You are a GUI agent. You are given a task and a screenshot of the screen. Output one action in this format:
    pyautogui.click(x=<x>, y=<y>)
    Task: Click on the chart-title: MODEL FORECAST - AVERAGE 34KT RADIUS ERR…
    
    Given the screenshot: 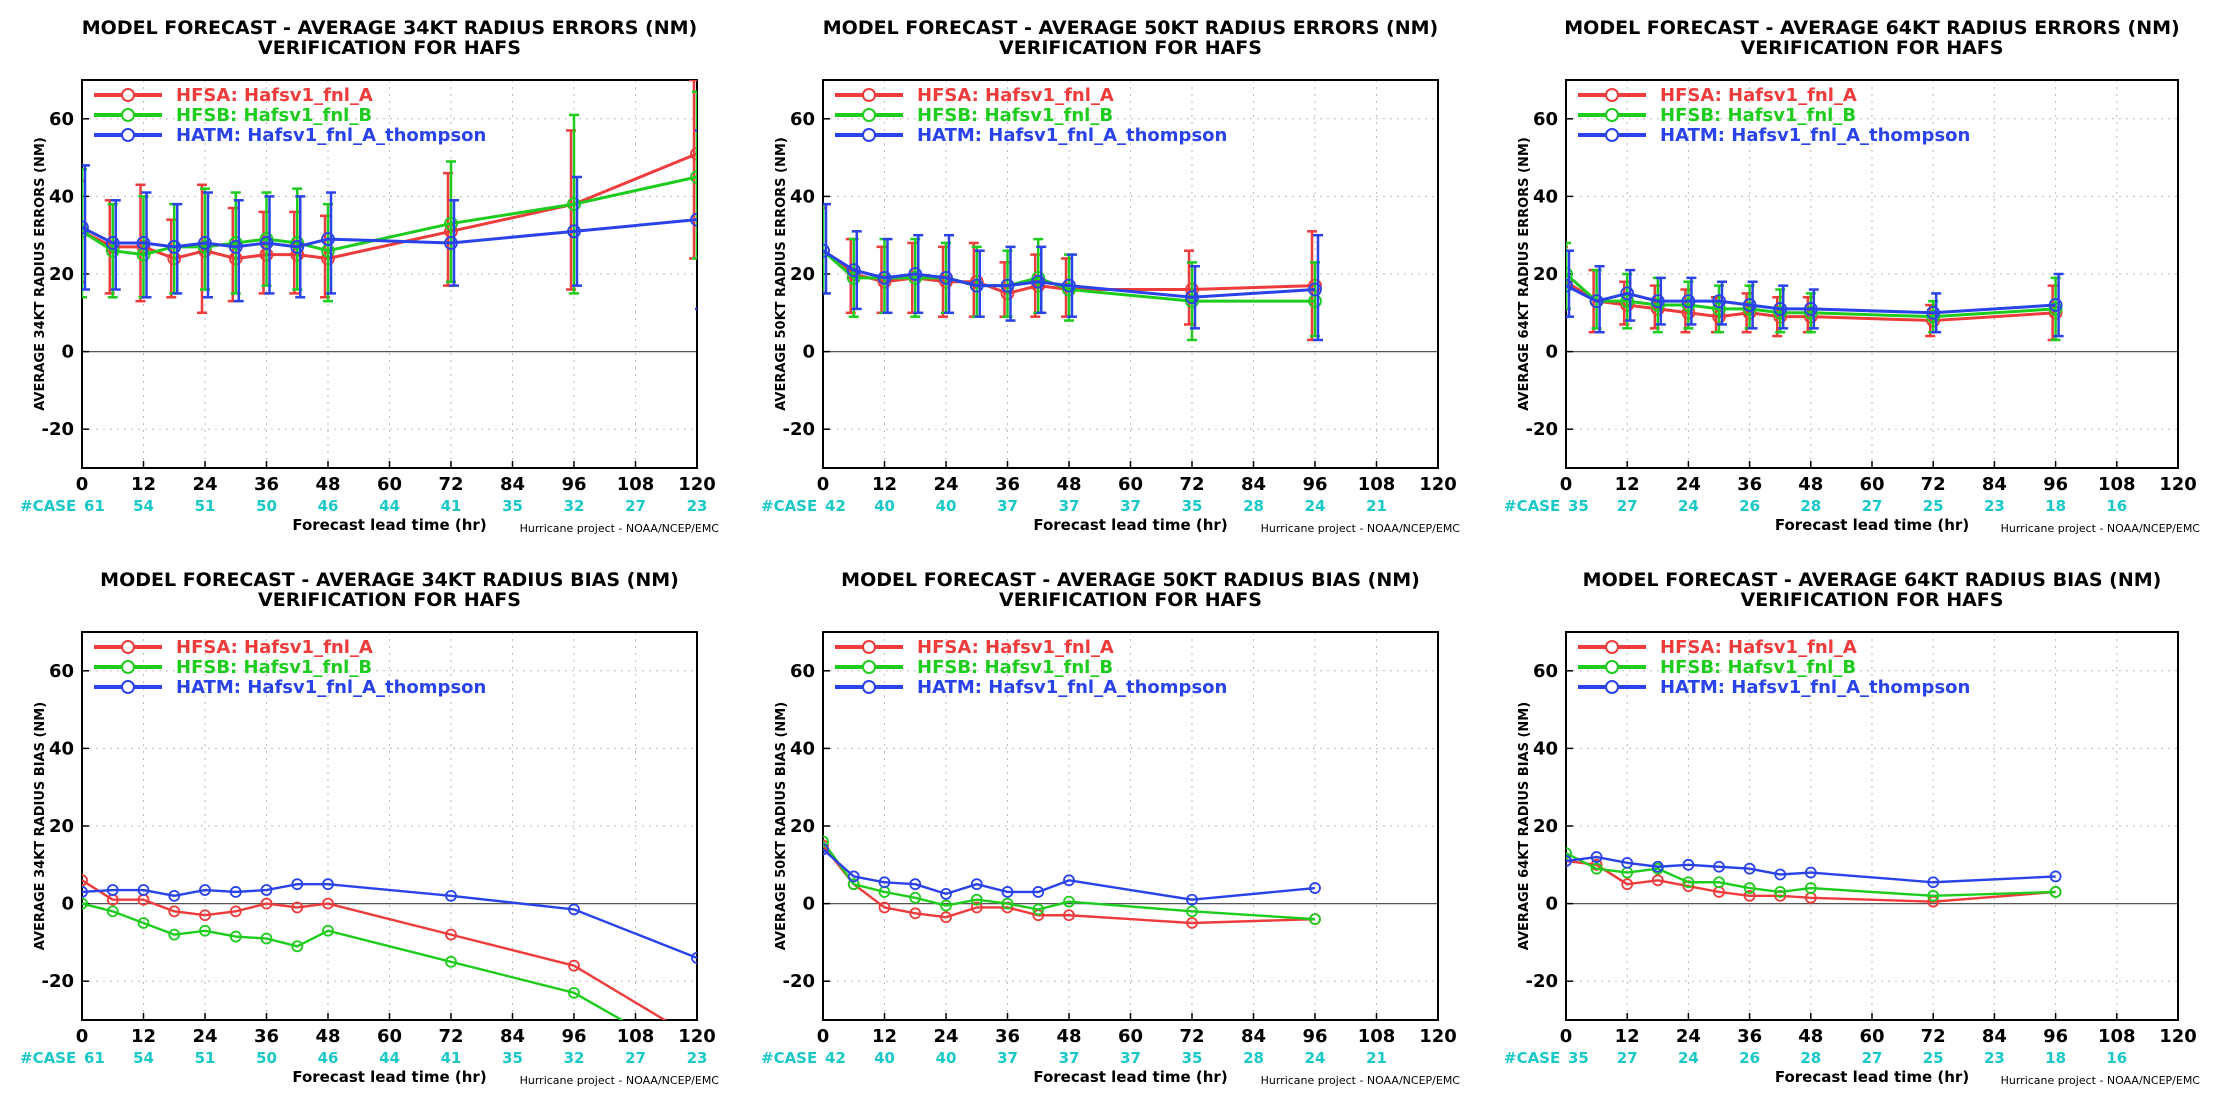 What is the action you would take?
    pyautogui.click(x=389, y=28)
    